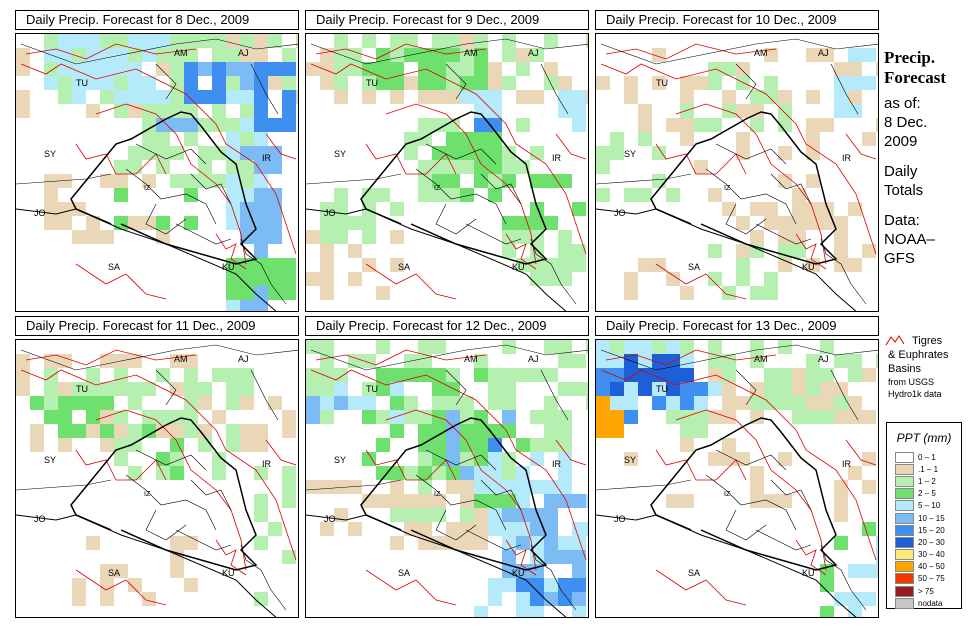 The height and width of the screenshot is (635, 971). I want to click on place-label: KU, so click(808, 573).